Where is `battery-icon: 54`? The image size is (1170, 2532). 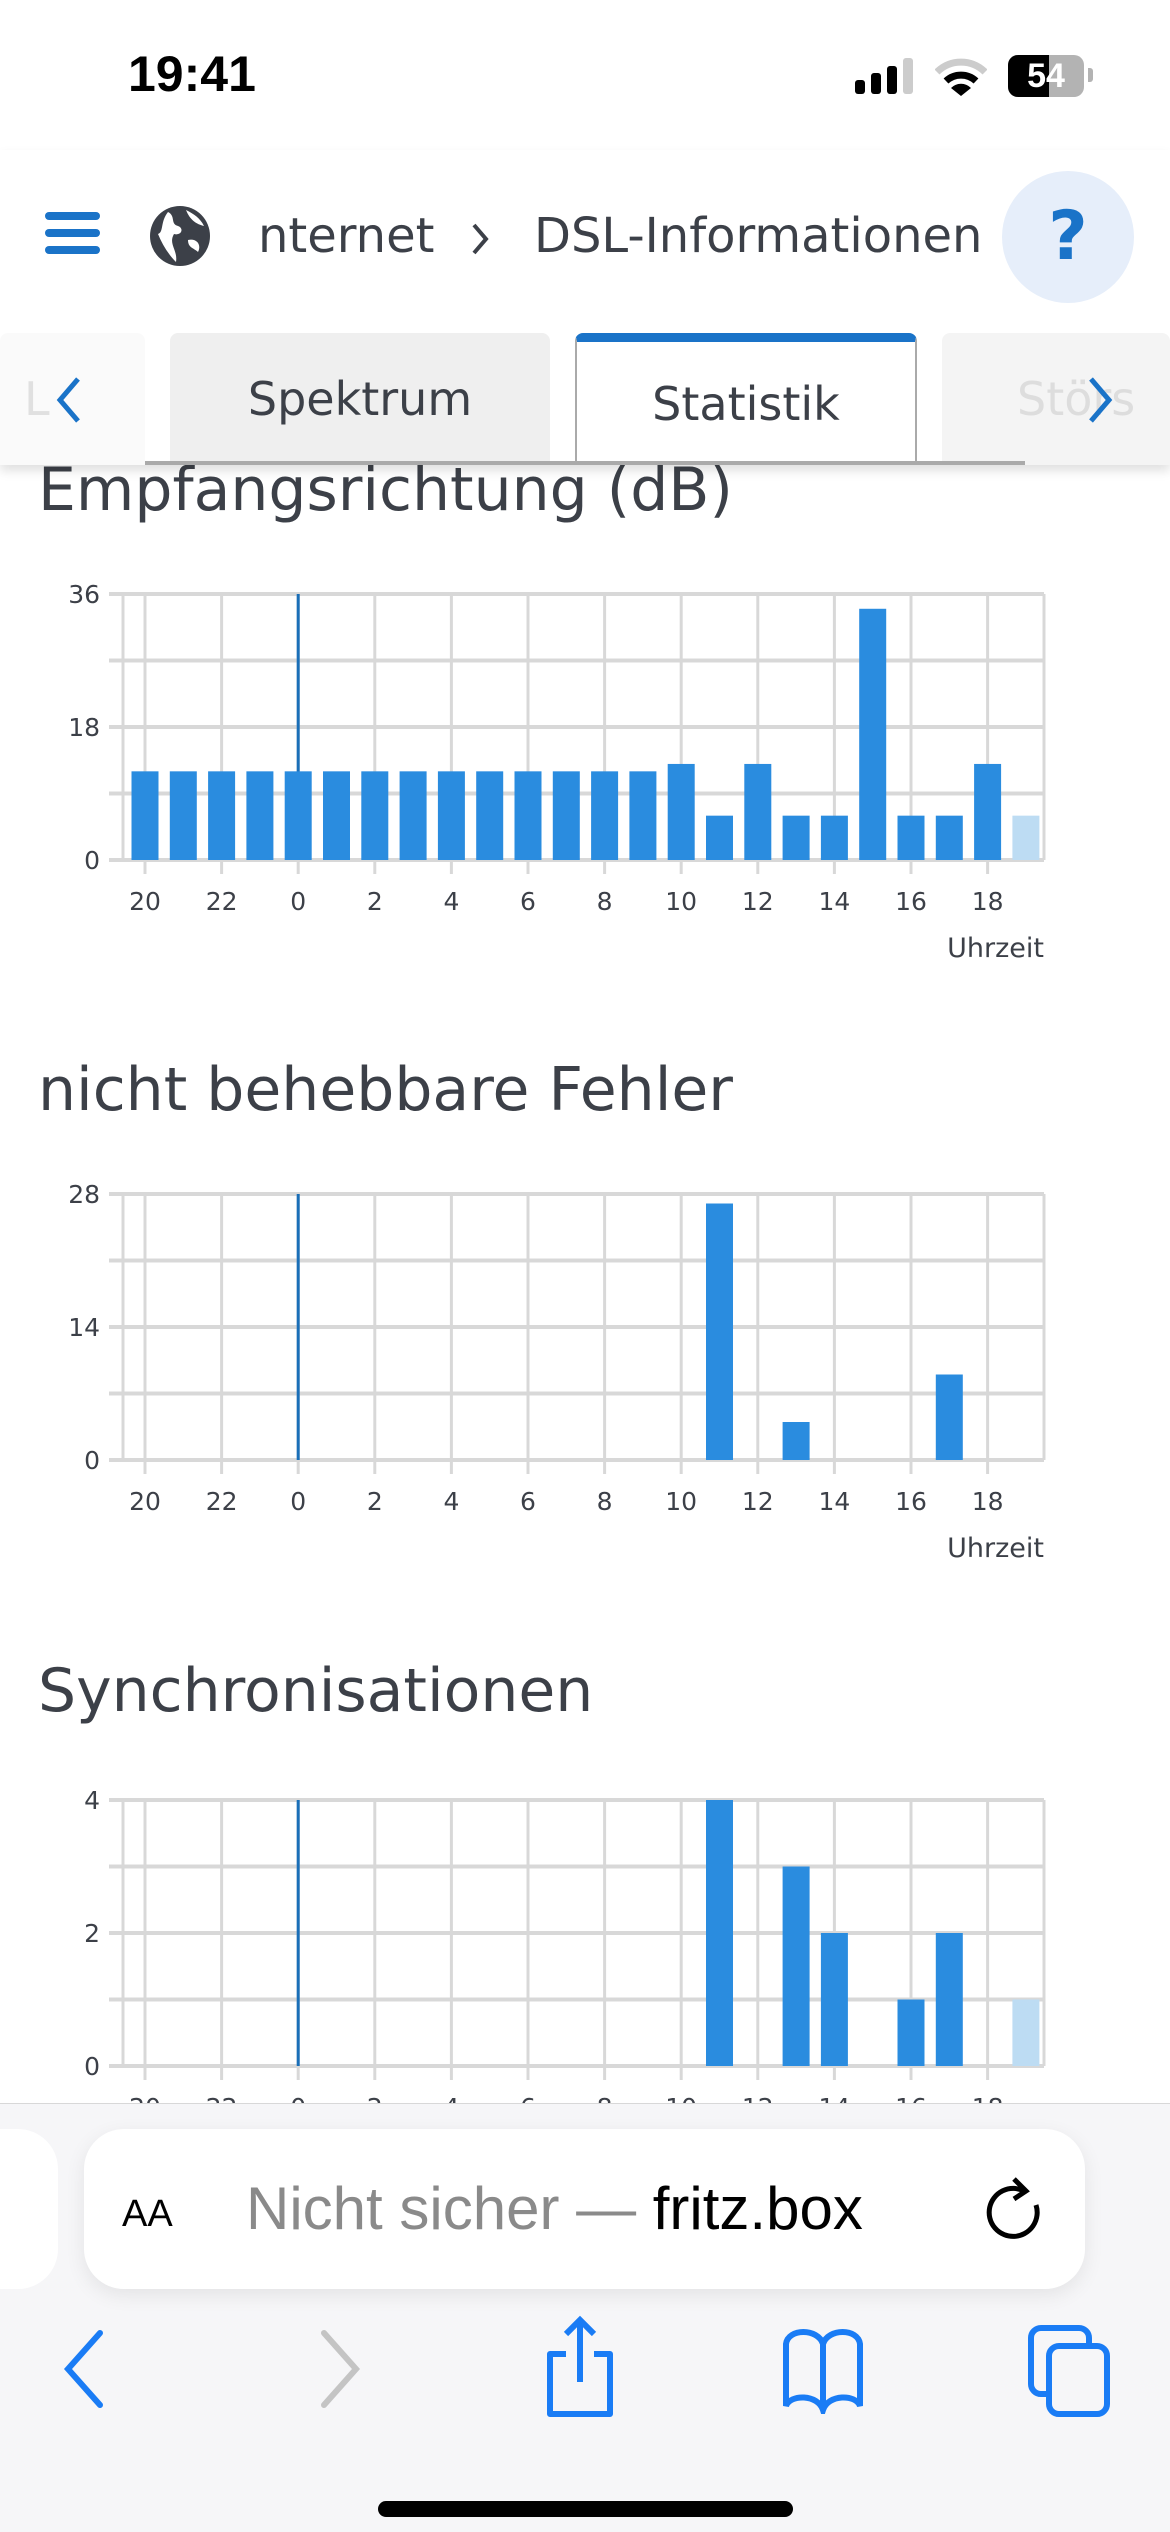
battery-icon: 54 is located at coordinates (1046, 76).